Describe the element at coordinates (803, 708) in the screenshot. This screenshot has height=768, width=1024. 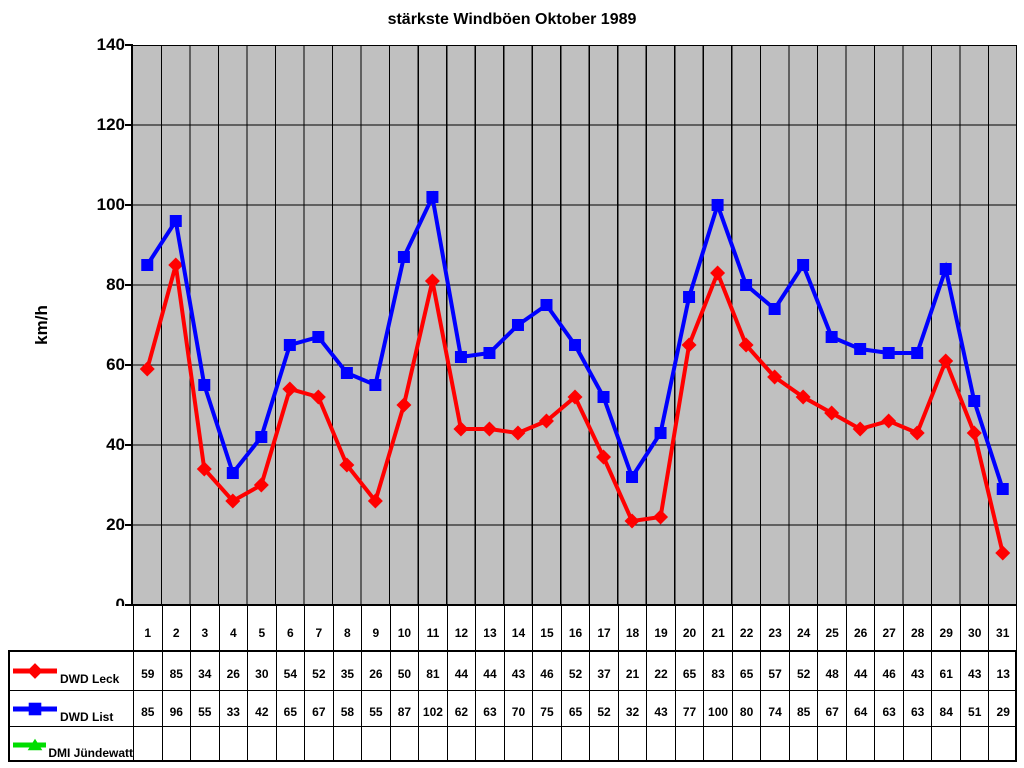
I see `value-cell: 85` at that location.